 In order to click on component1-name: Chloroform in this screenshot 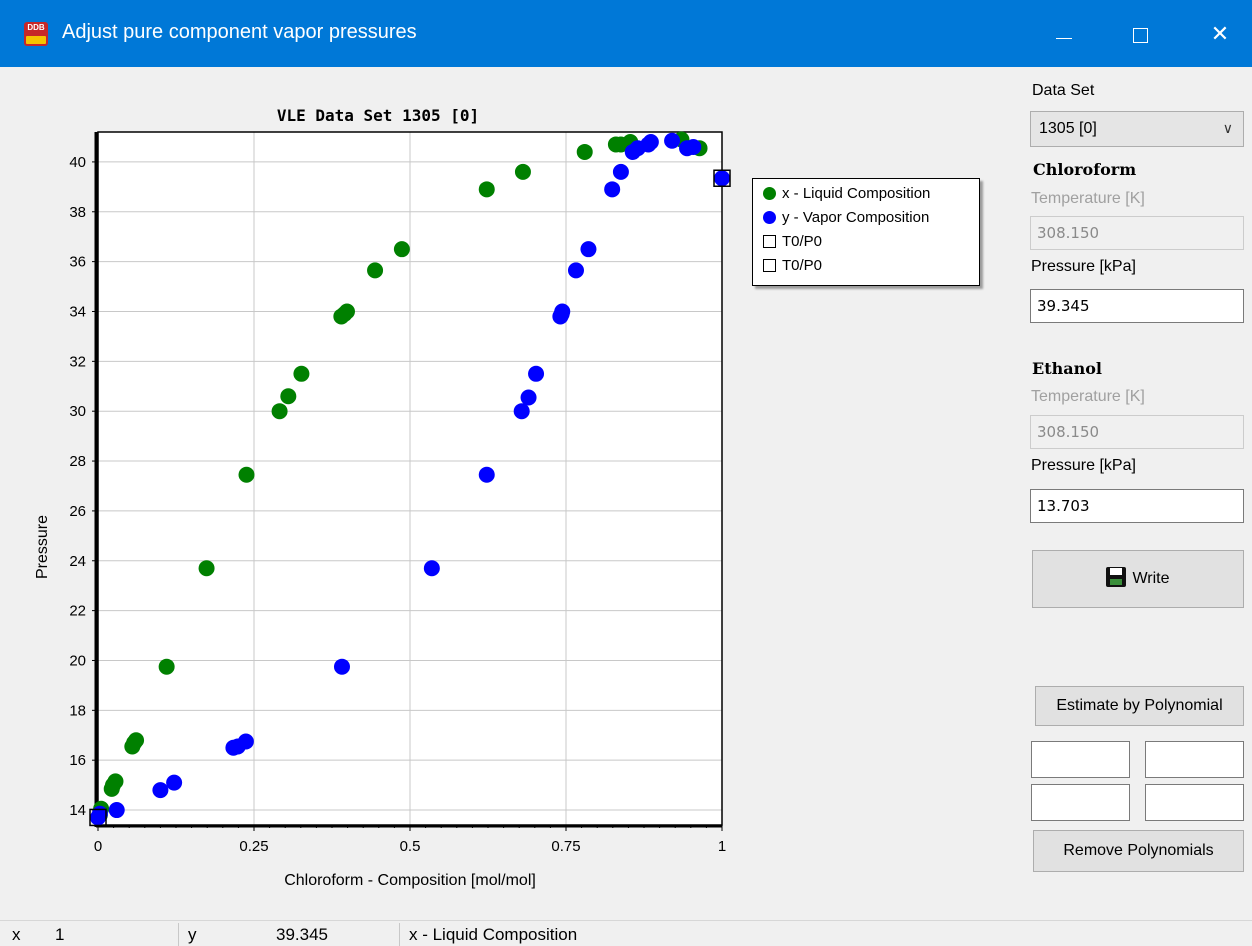, I will do `click(1085, 169)`.